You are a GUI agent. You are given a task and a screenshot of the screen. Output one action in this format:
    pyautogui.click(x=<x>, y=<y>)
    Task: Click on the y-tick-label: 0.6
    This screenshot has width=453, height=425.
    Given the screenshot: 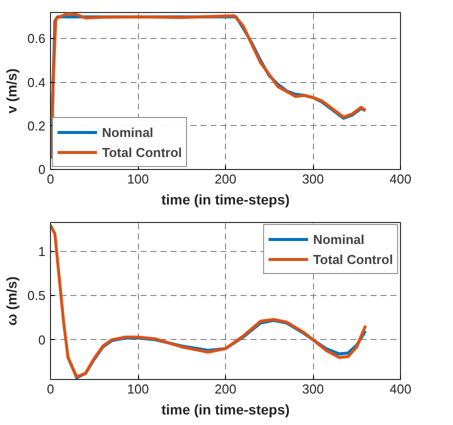 What is the action you would take?
    pyautogui.click(x=36, y=38)
    